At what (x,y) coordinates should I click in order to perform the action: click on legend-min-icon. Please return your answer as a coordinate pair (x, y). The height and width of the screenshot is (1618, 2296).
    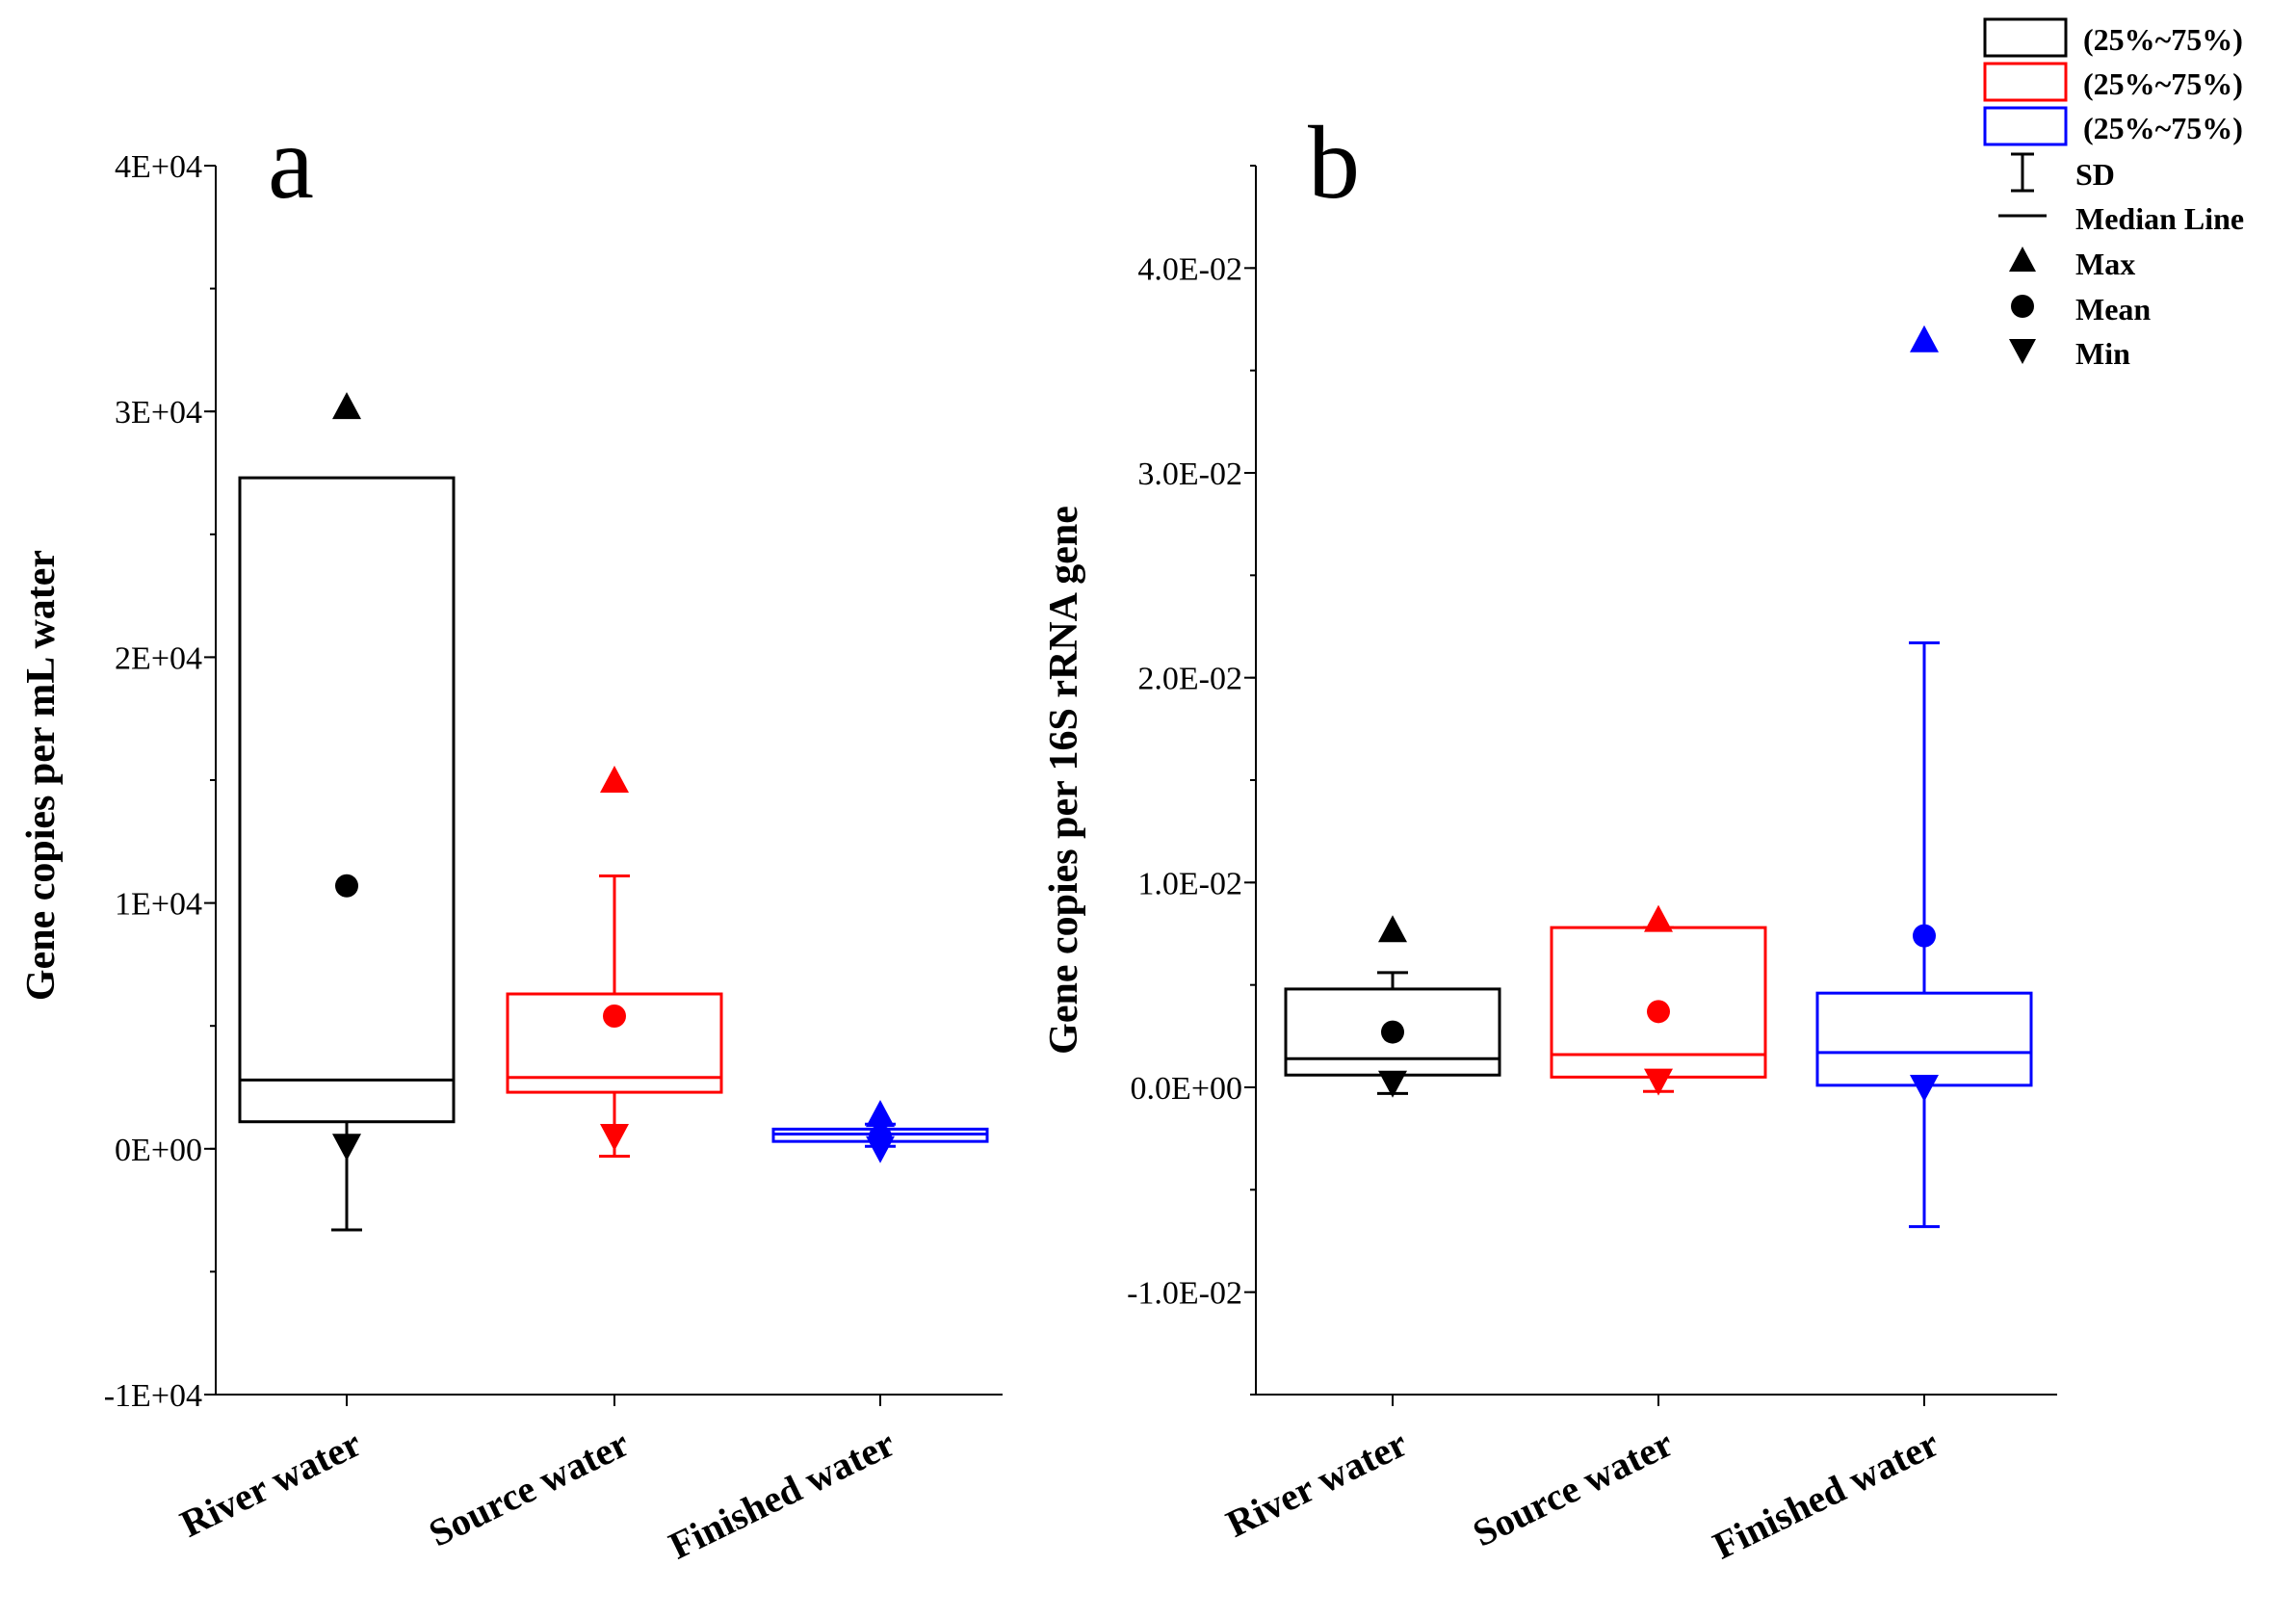
    Looking at the image, I should click on (2022, 351).